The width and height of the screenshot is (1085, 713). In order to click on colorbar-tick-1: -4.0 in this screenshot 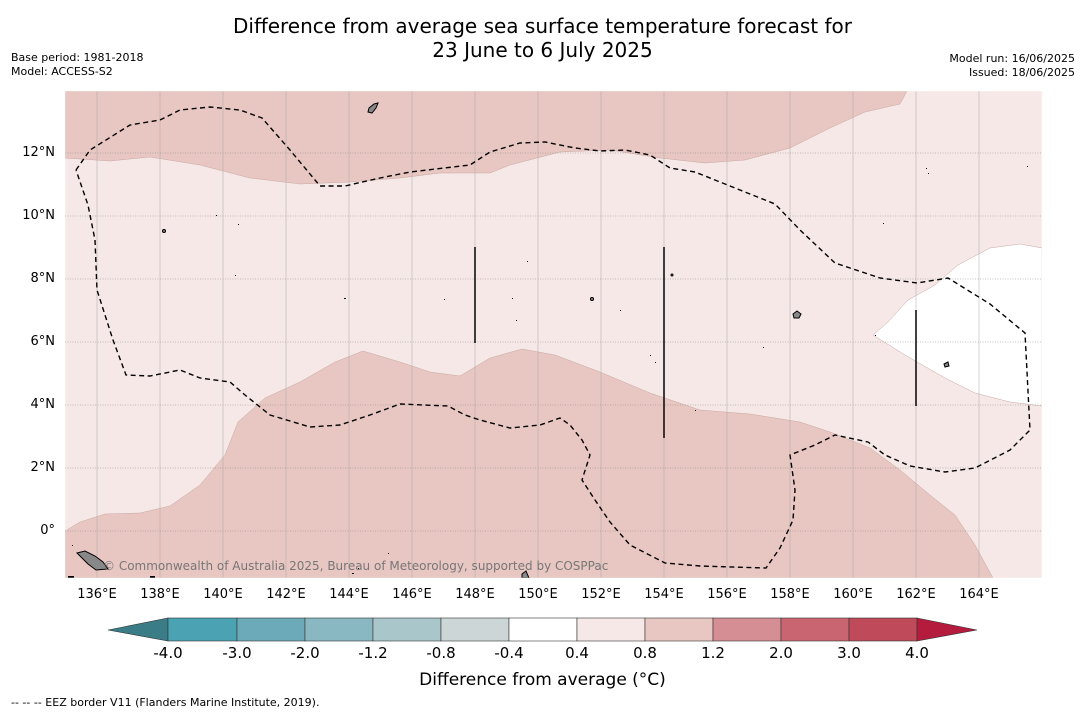, I will do `click(168, 653)`.